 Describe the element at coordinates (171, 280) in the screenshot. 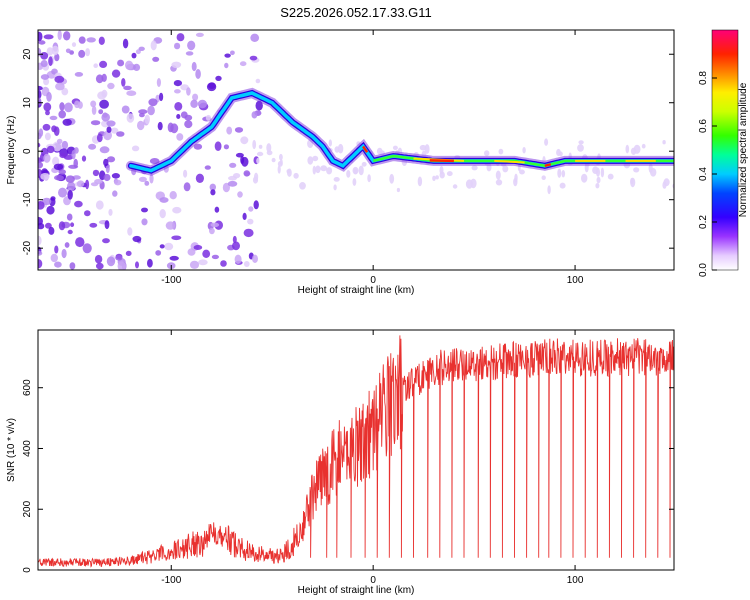

I see `x-tick-label: -100` at that location.